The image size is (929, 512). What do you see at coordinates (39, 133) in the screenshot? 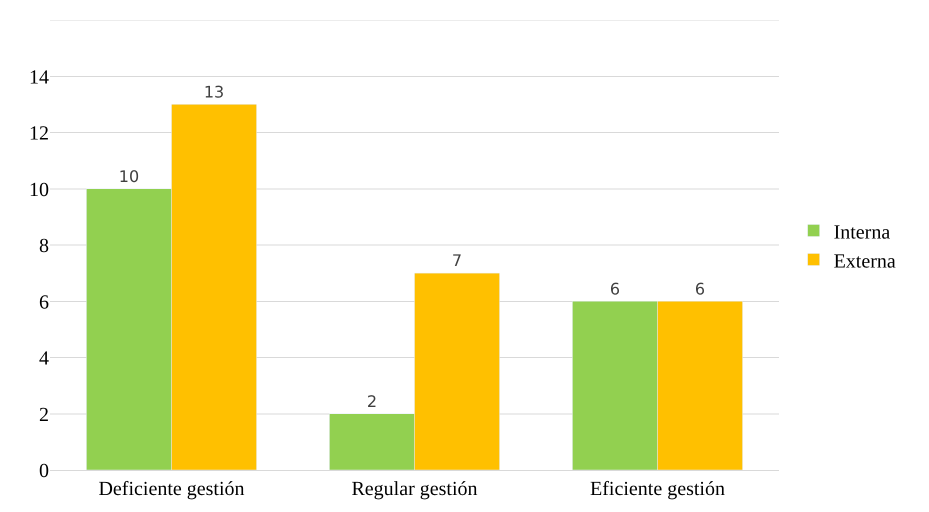
I see `y-tick-label: 12` at bounding box center [39, 133].